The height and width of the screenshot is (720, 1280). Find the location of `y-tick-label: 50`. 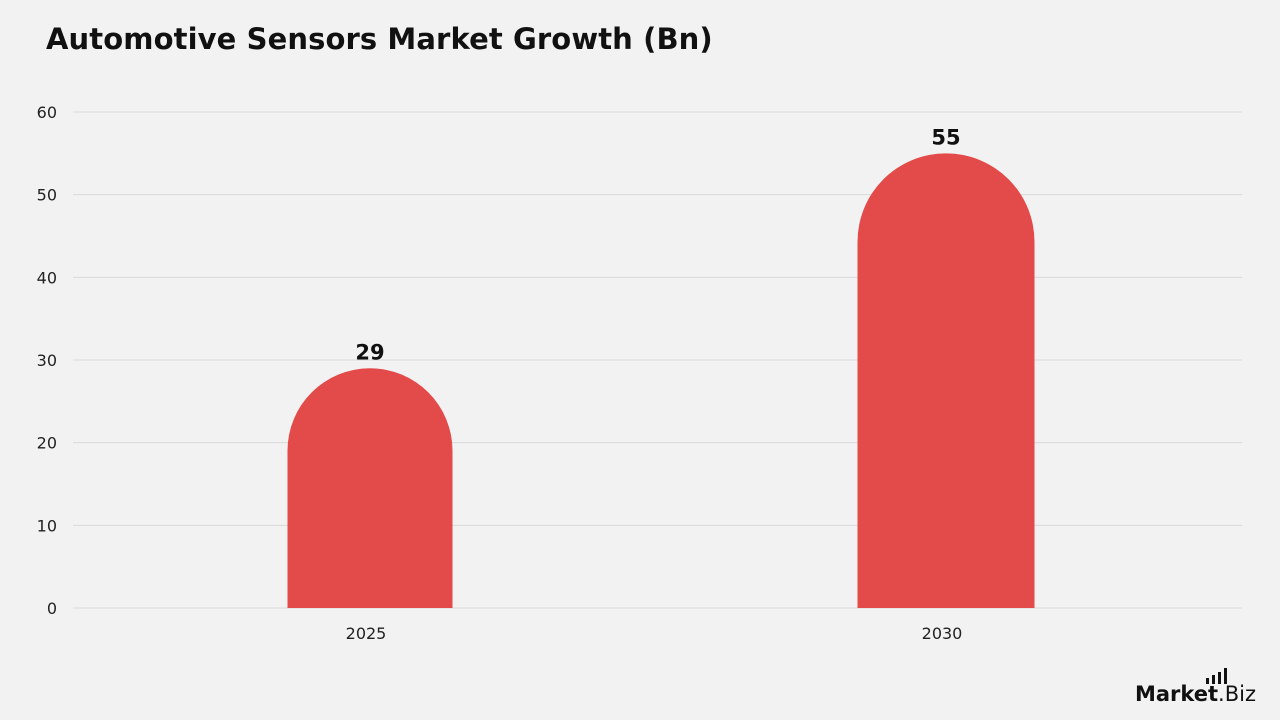

y-tick-label: 50 is located at coordinates (47, 195).